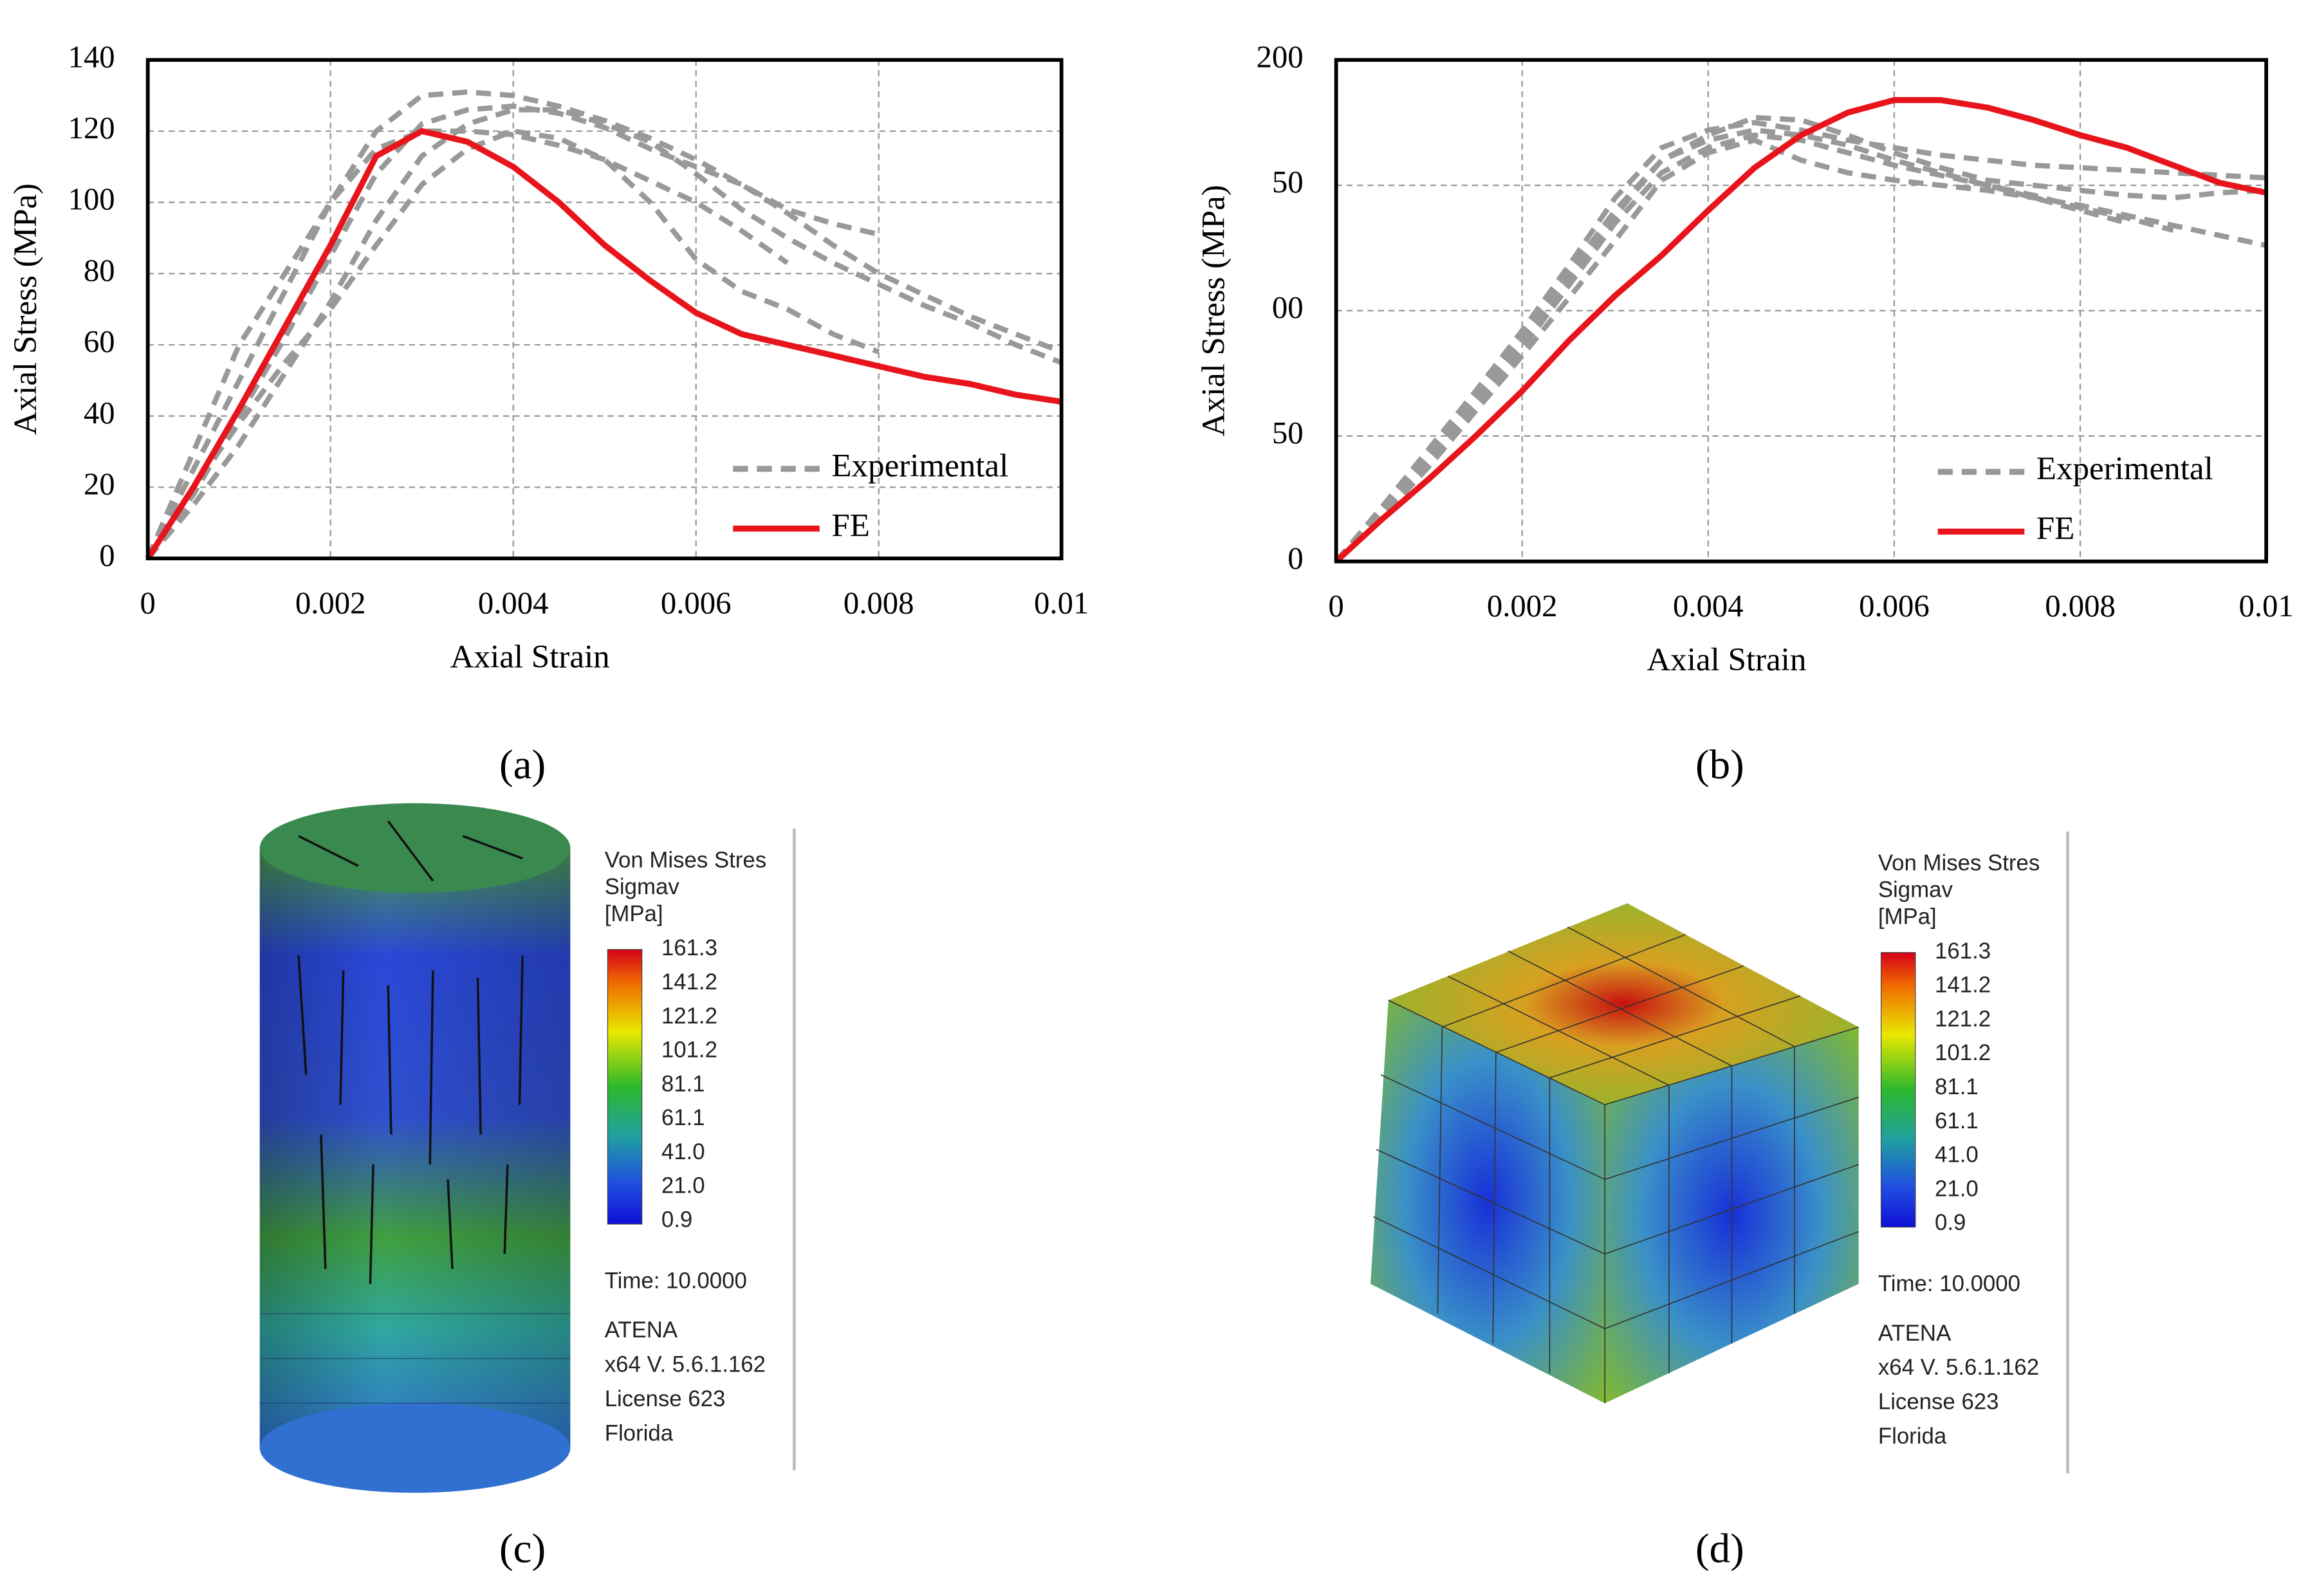 This screenshot has width=2317, height=1596. What do you see at coordinates (1720, 765) in the screenshot?
I see `caption: (b)` at bounding box center [1720, 765].